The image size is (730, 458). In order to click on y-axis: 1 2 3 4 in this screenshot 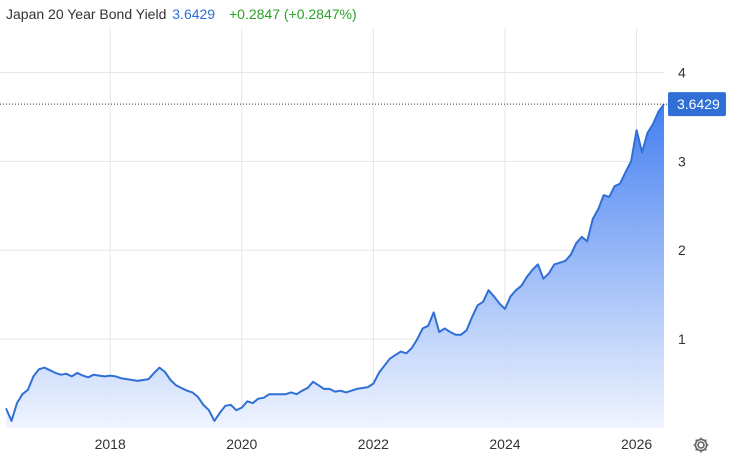, I will do `click(682, 205)`.